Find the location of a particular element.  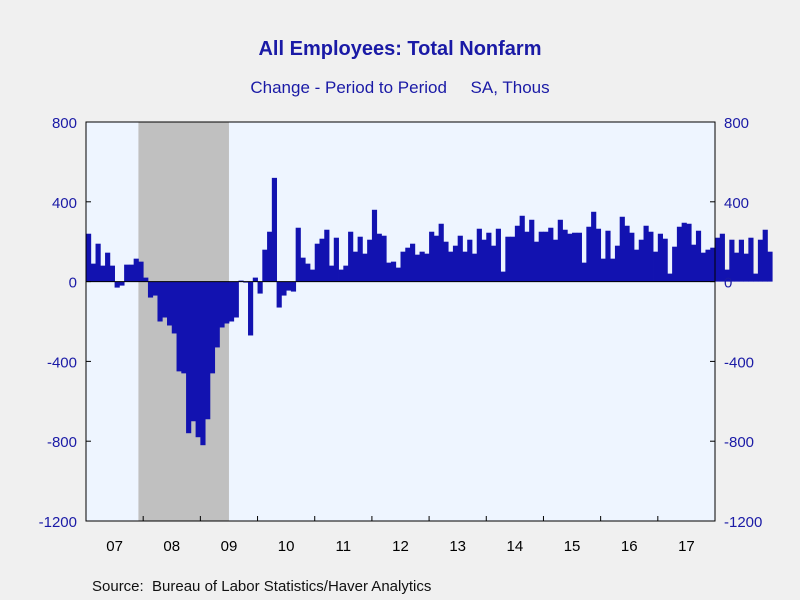

y-tick-label-right: -800 is located at coordinates (739, 442).